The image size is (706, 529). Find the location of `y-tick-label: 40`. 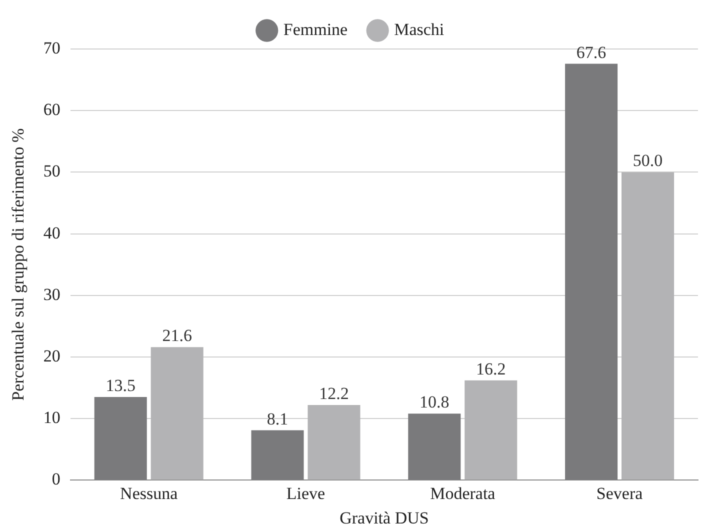

y-tick-label: 40 is located at coordinates (51, 232).